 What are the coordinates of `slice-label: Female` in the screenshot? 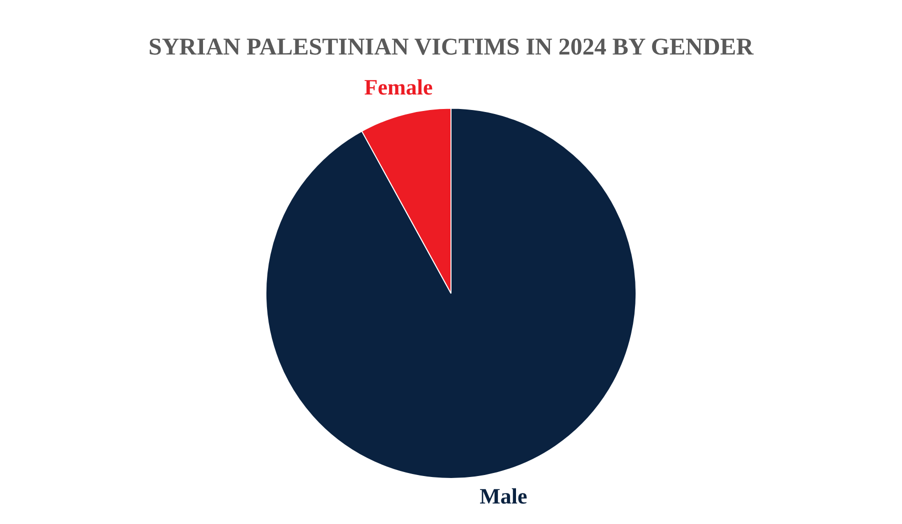 It's located at (398, 87).